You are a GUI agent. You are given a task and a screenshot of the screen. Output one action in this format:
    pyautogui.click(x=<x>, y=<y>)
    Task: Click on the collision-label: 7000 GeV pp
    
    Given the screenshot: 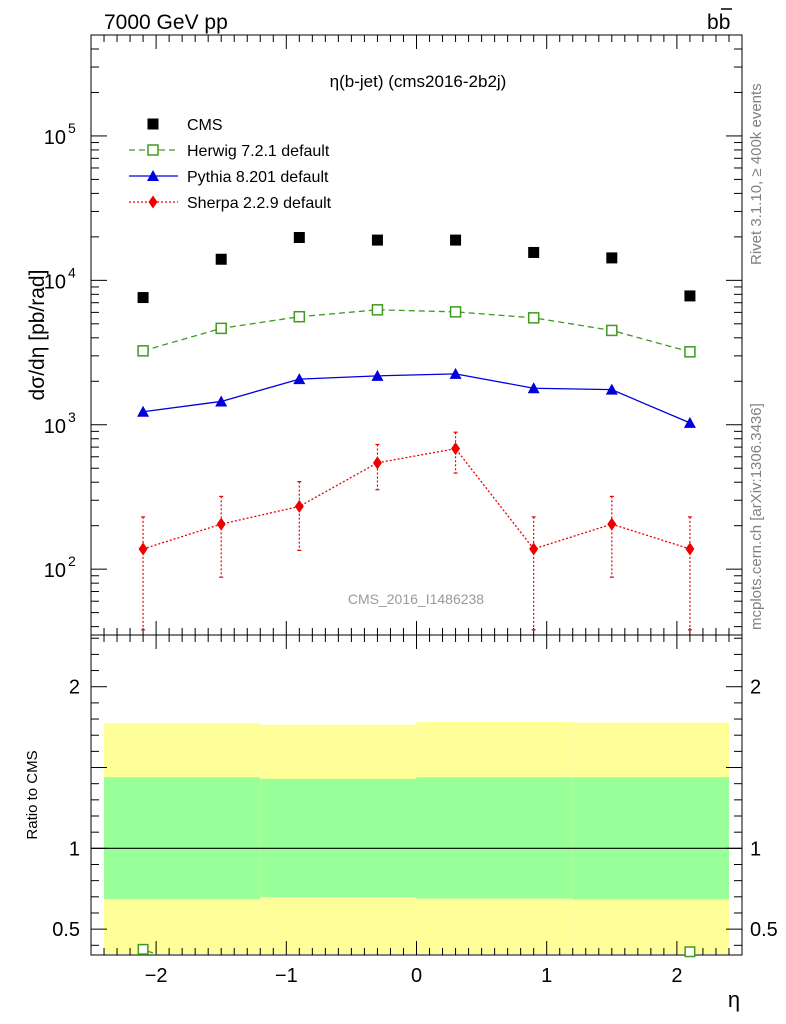 What is the action you would take?
    pyautogui.click(x=166, y=22)
    